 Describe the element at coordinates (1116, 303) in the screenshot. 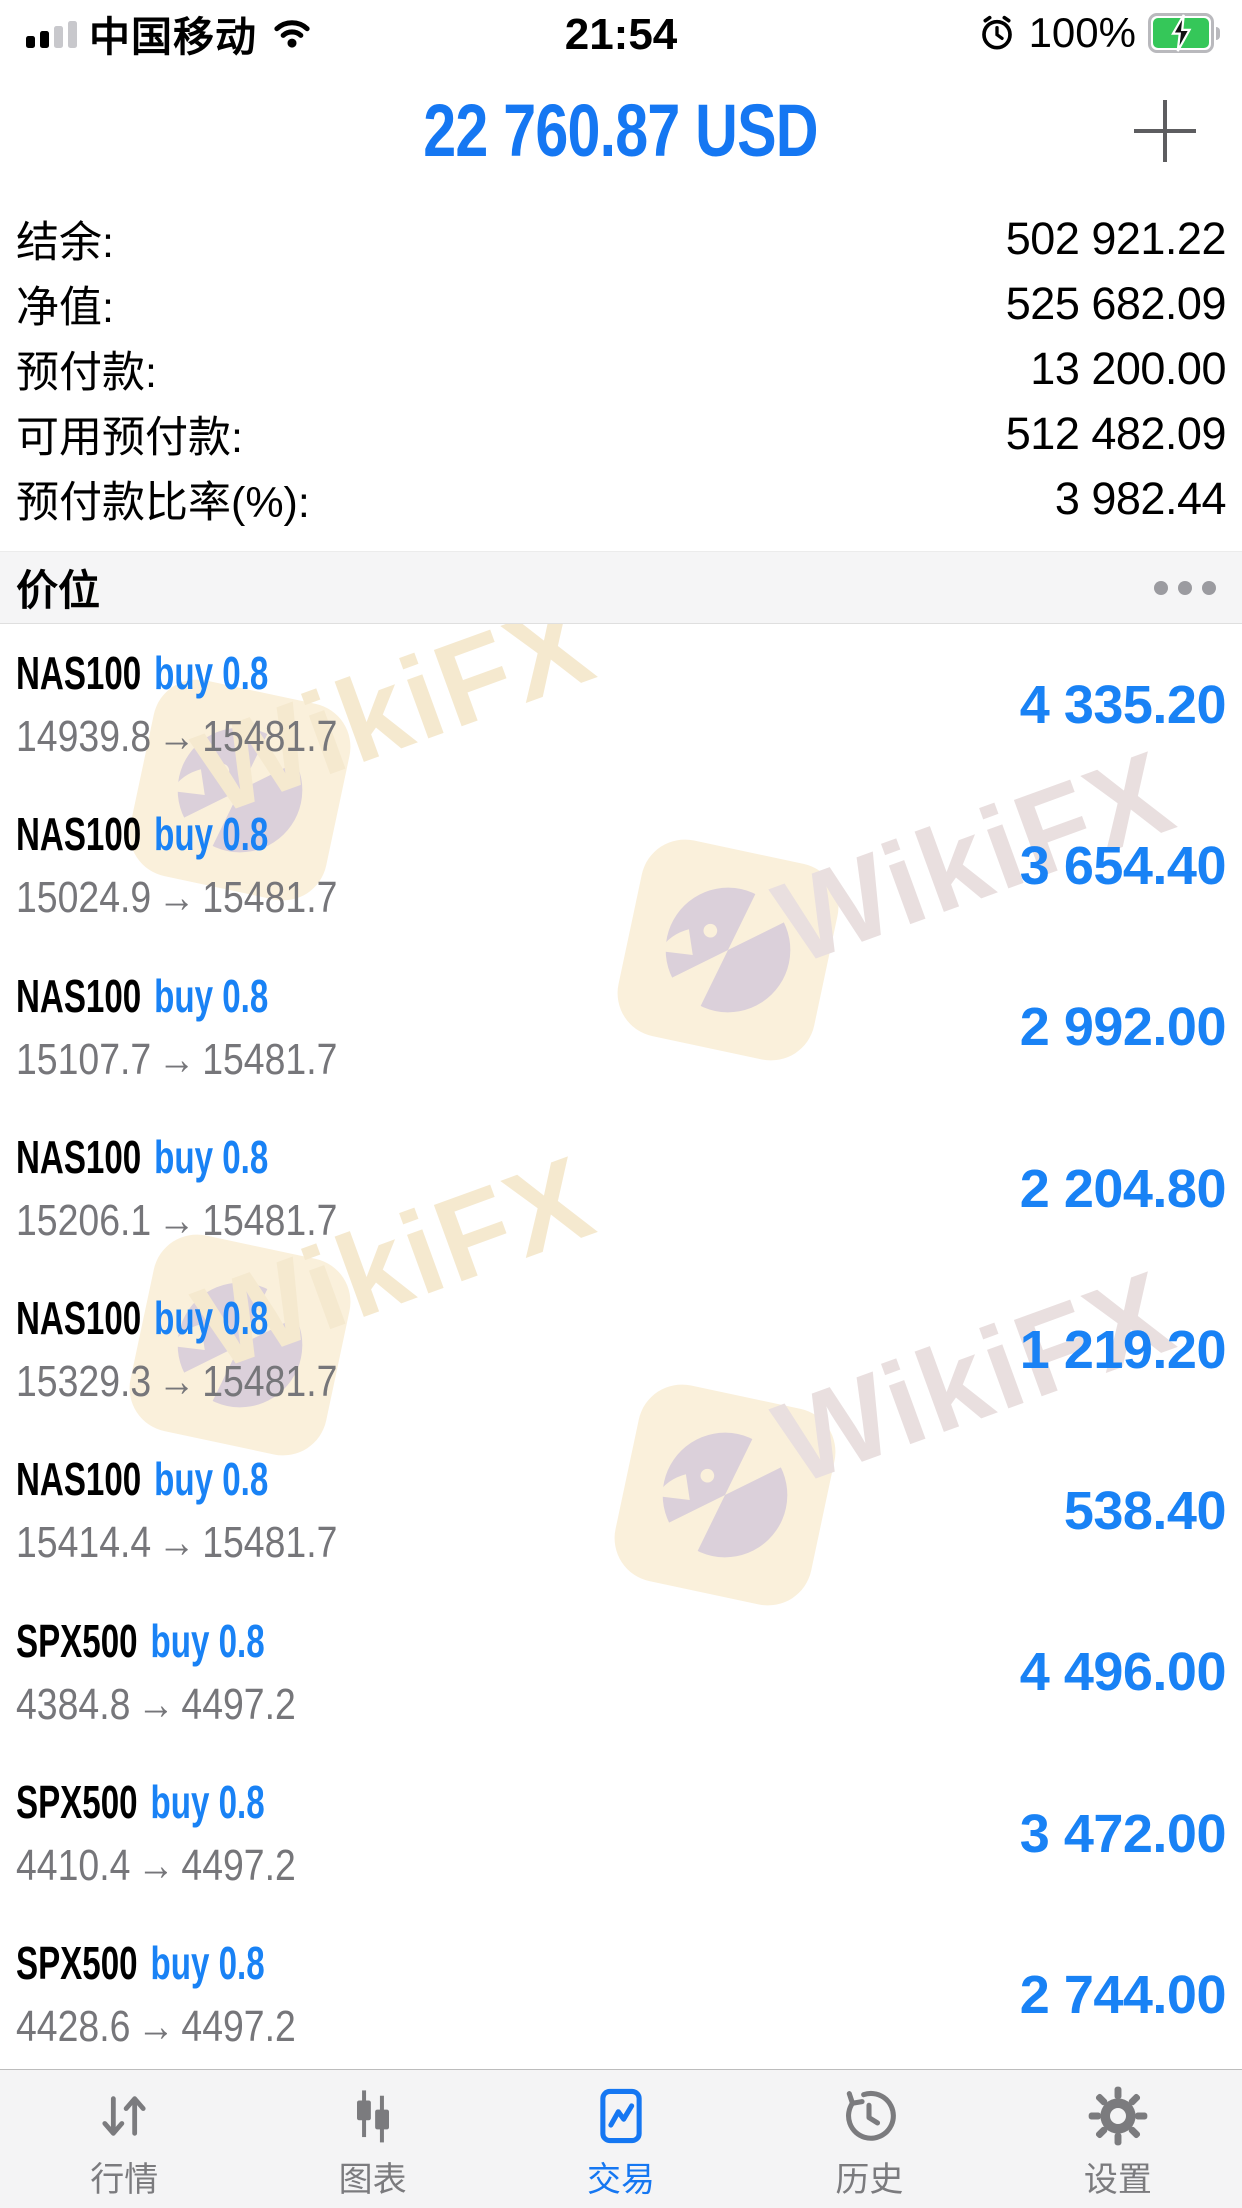

I see `summary-value: 525 682.09` at that location.